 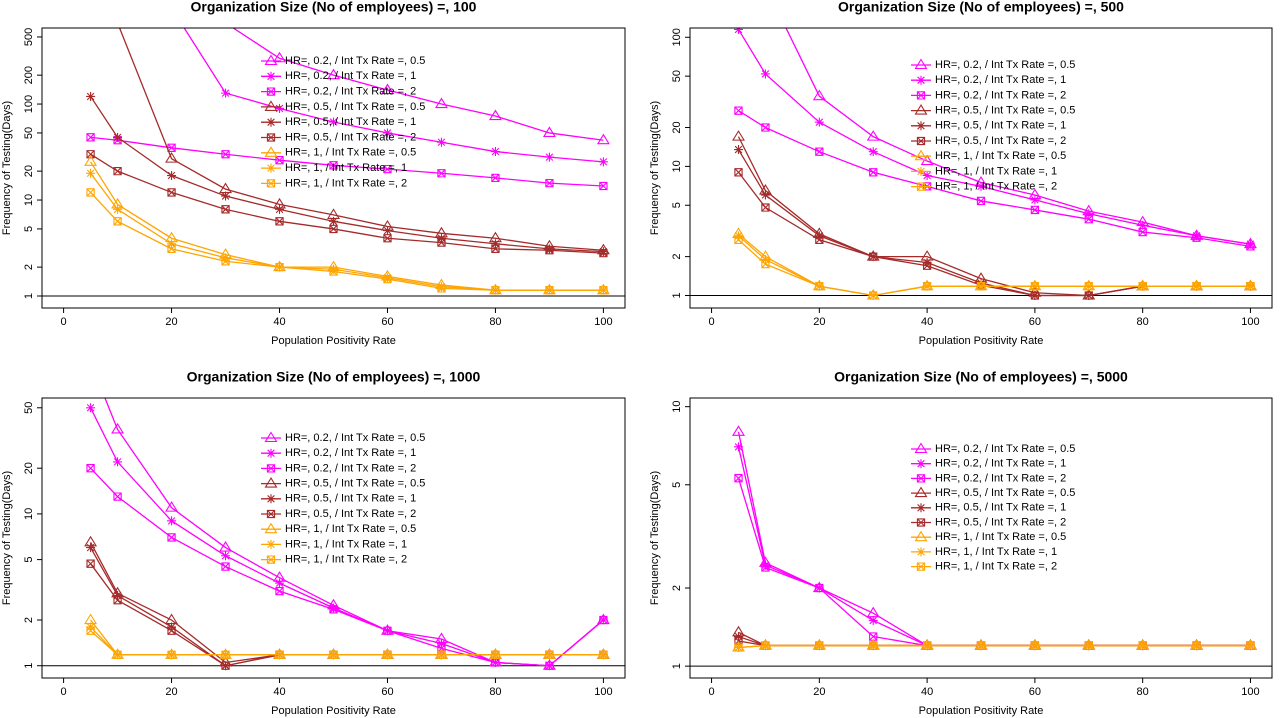 What do you see at coordinates (1005, 493) in the screenshot?
I see `legend-label: HR=, 0.5, / Int Tx Rate =, 0.5` at bounding box center [1005, 493].